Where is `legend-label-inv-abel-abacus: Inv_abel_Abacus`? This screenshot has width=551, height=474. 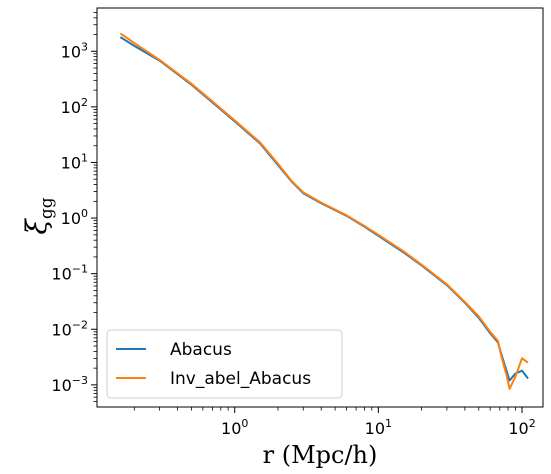 legend-label-inv-abel-abacus: Inv_abel_Abacus is located at coordinates (240, 379).